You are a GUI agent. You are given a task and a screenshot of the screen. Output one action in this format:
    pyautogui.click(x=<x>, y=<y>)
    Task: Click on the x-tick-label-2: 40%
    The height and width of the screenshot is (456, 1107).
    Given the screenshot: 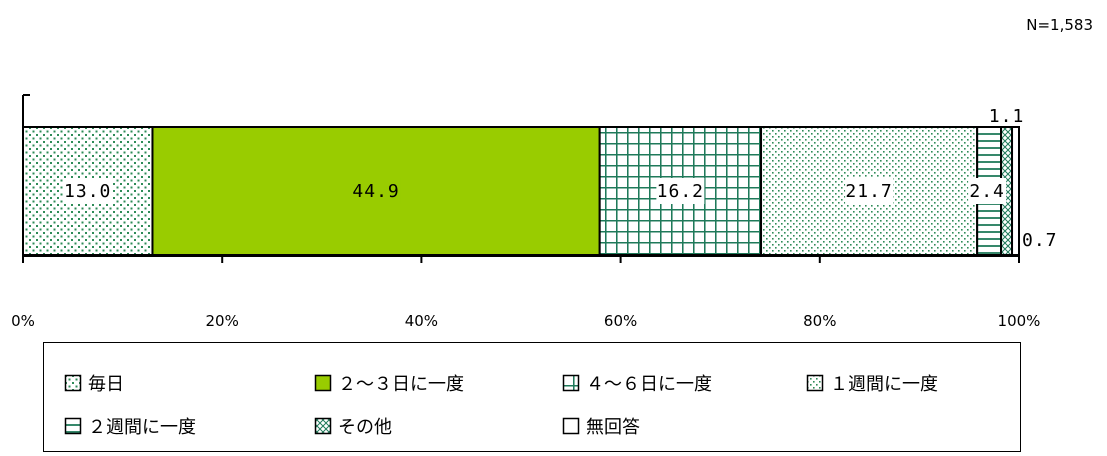 What is the action you would take?
    pyautogui.click(x=421, y=321)
    